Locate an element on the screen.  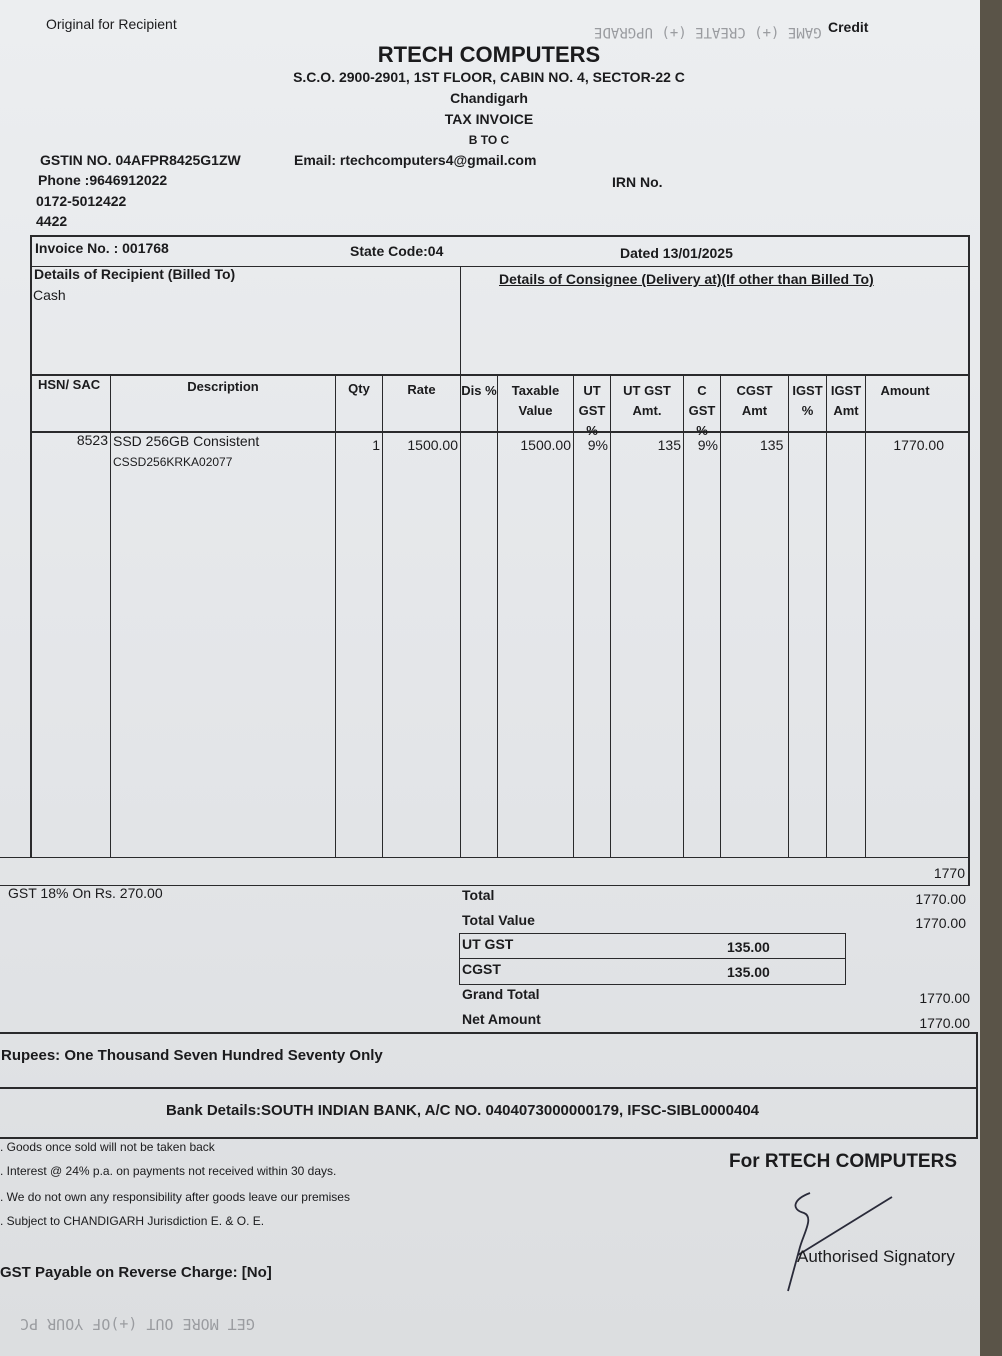
recipient-value: Cash is located at coordinates (49, 295).